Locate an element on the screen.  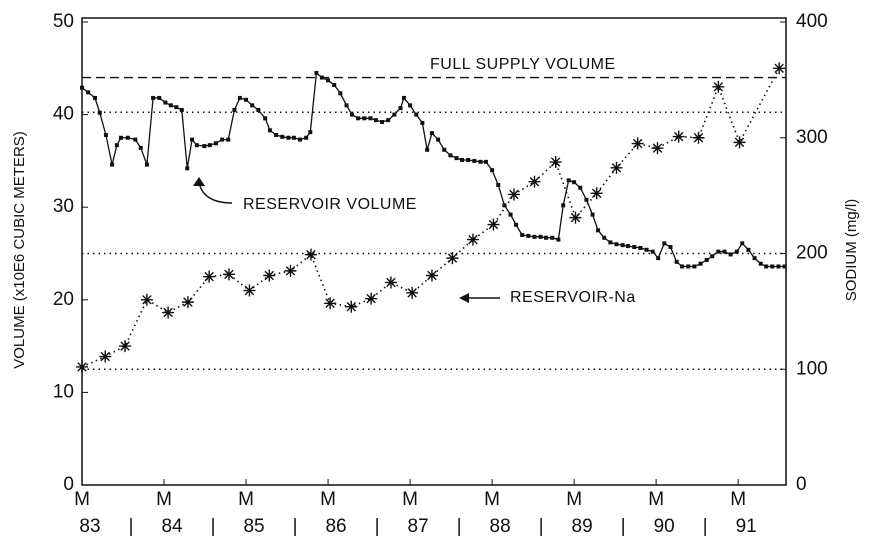
y2-tick-label: 400 is located at coordinates (812, 21).